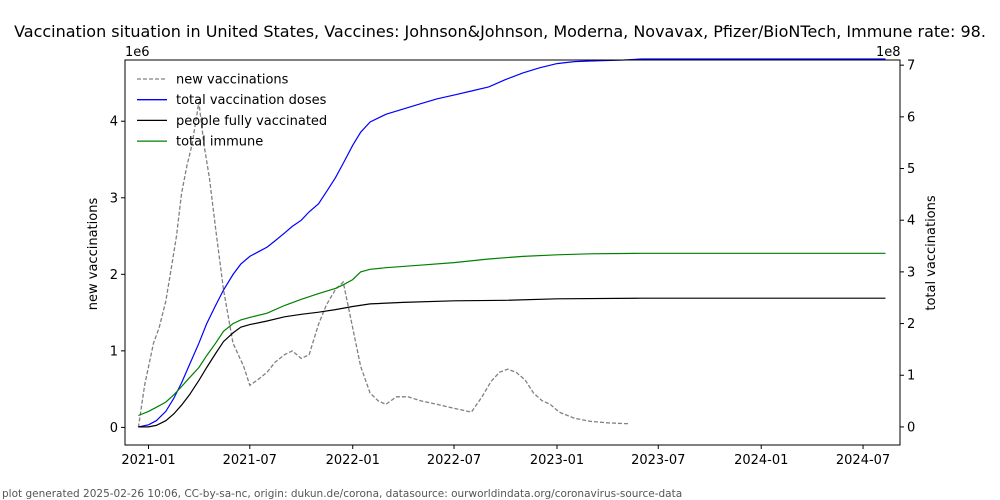  What do you see at coordinates (911, 272) in the screenshot?
I see `right-y-tick-label: 3` at bounding box center [911, 272].